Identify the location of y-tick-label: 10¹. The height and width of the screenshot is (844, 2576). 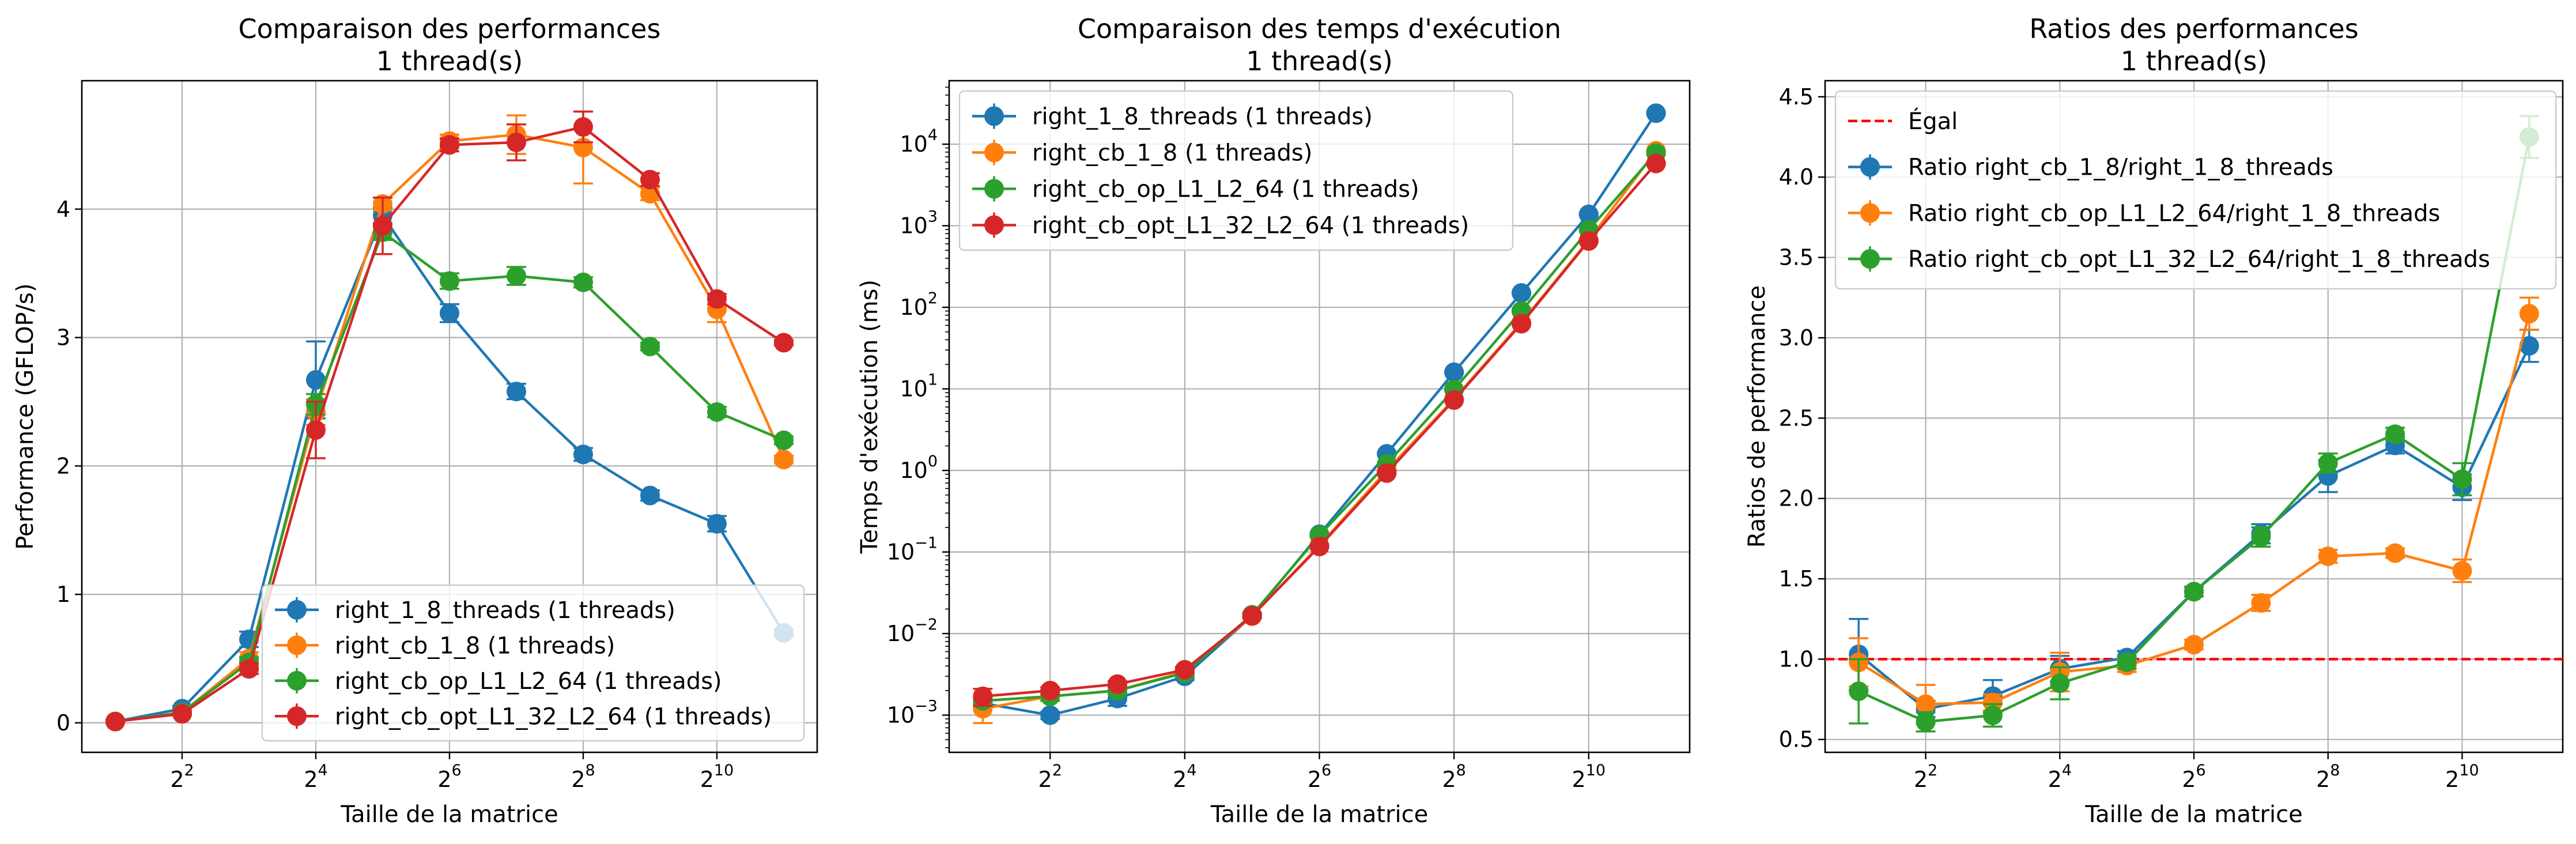
(919, 386).